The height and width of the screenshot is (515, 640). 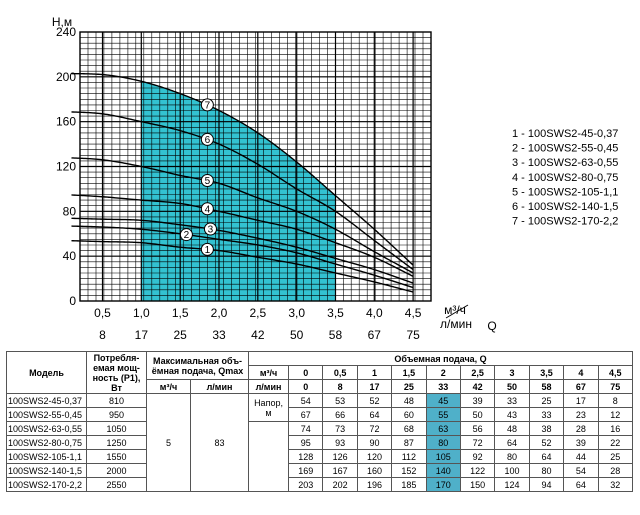 What do you see at coordinates (615, 484) in the screenshot?
I see `head-value-cell: 32` at bounding box center [615, 484].